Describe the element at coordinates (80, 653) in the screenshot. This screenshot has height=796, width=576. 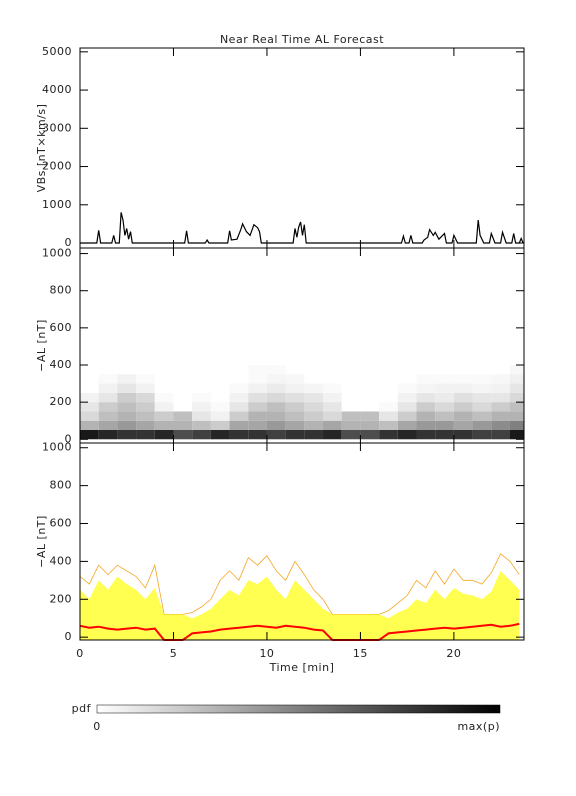
I see `x-tick-label: 0` at that location.